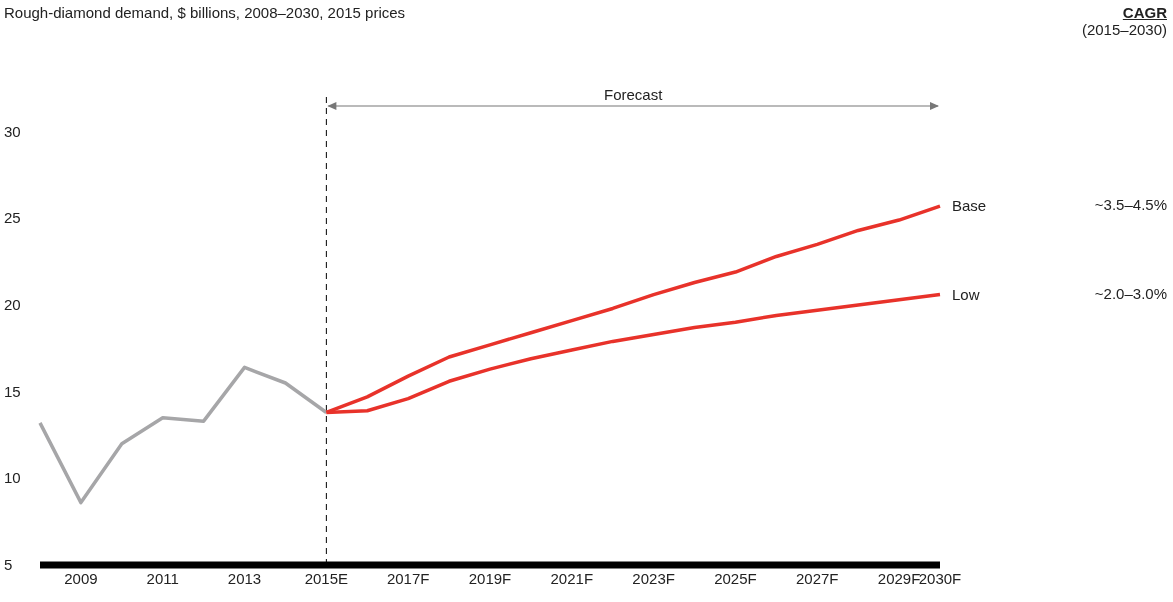  I want to click on text: ~3.5–4.5%, so click(1130, 205).